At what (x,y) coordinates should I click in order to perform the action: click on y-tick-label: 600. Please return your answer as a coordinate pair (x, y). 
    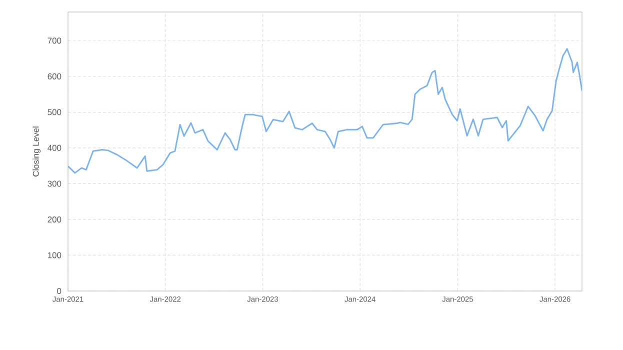
    Looking at the image, I should click on (55, 76).